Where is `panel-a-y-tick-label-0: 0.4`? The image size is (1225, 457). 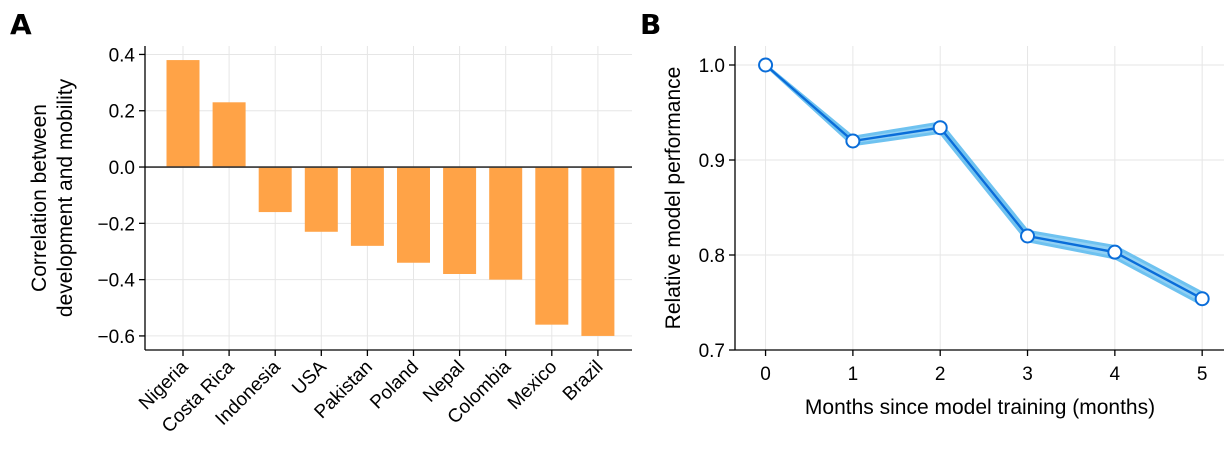 panel-a-y-tick-label-0: 0.4 is located at coordinates (122, 55).